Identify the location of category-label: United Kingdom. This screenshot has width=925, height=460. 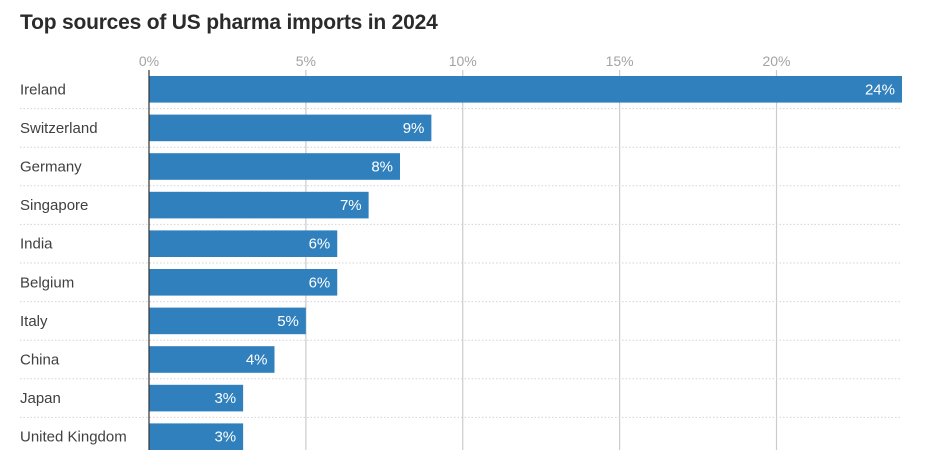
(73, 437).